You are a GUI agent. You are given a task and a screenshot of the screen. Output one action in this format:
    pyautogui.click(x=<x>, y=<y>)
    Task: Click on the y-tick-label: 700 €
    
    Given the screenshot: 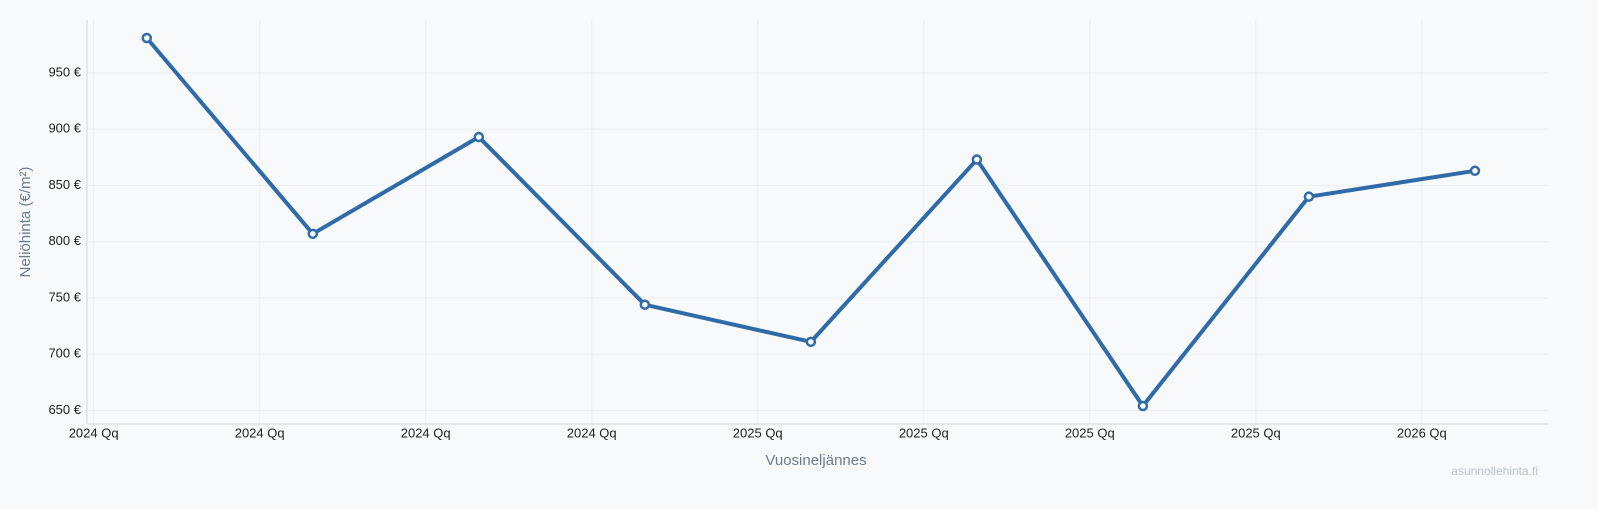 What is the action you would take?
    pyautogui.click(x=64, y=353)
    